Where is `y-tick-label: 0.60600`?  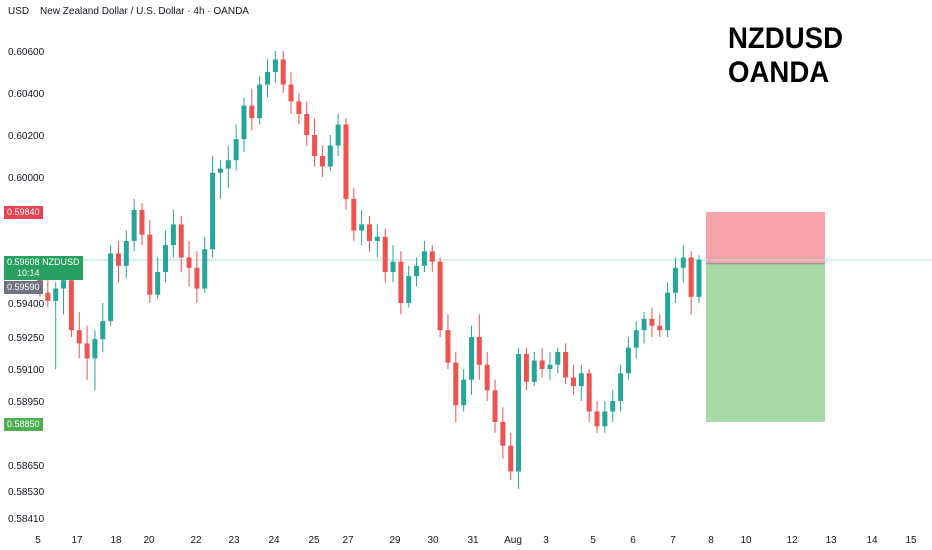
y-tick-label: 0.60600 is located at coordinates (26, 52).